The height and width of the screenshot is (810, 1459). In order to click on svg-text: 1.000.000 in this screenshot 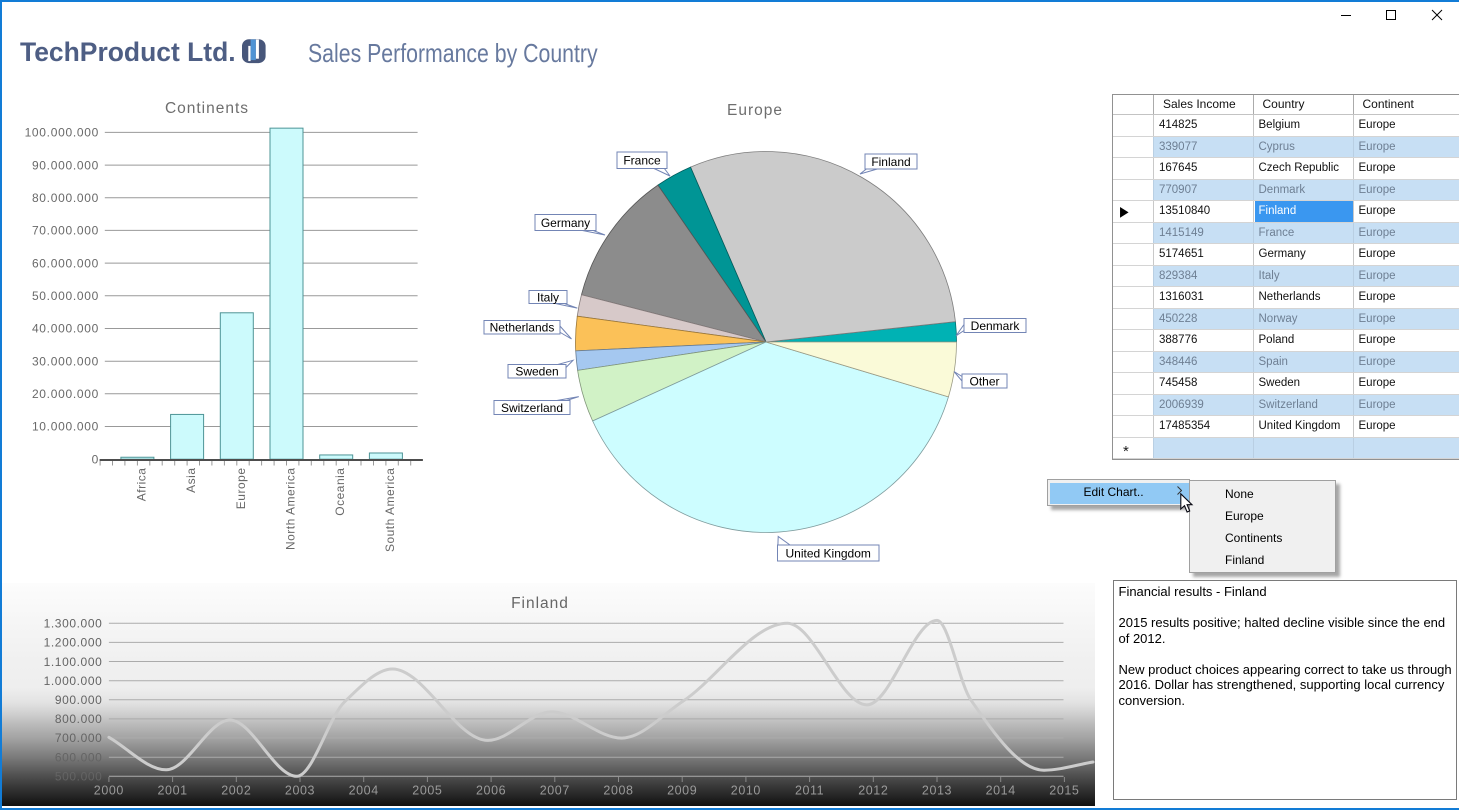, I will do `click(73, 681)`.